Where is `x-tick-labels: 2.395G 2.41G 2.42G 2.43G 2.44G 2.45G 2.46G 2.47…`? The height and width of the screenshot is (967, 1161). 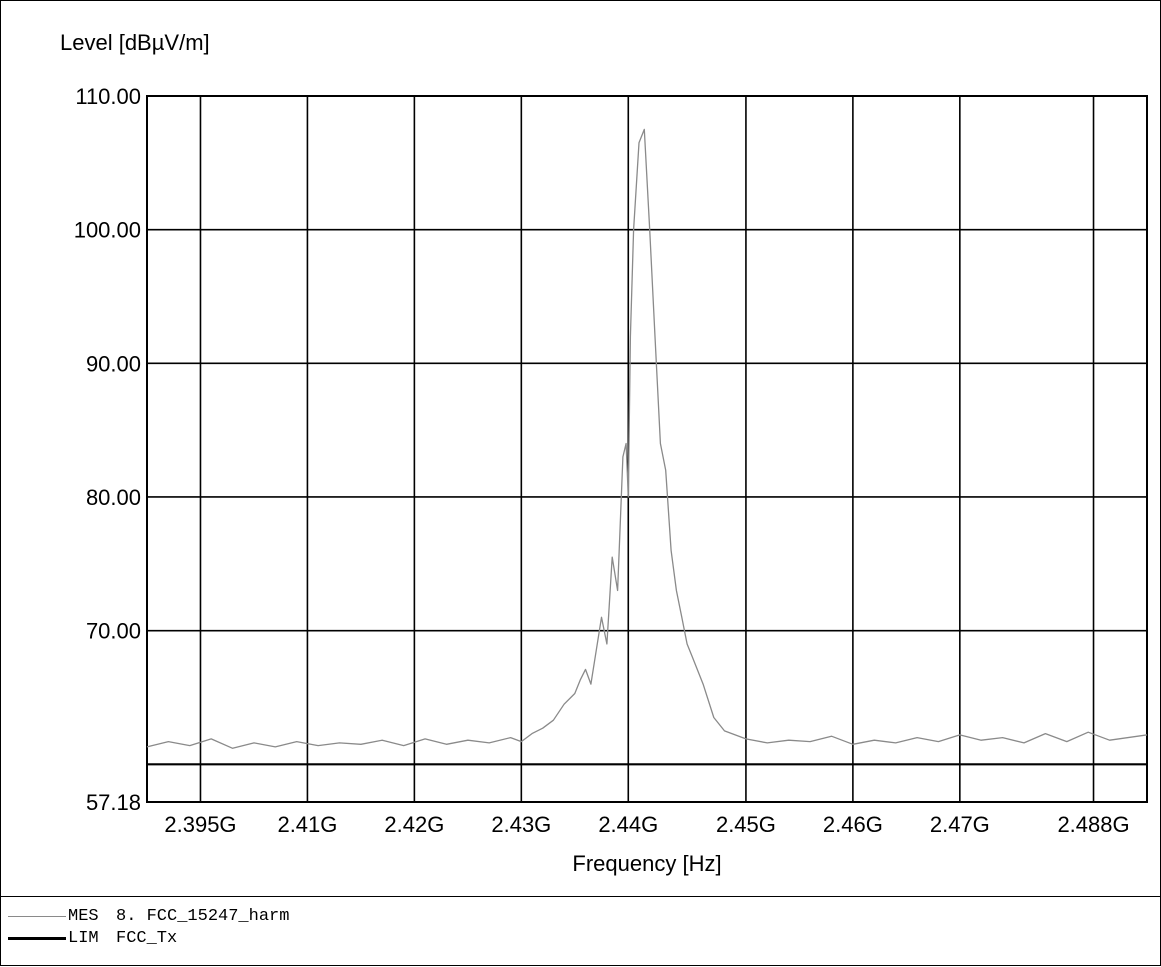 x-tick-labels: 2.395G 2.41G 2.42G 2.43G 2.44G 2.45G 2.46G 2.47… is located at coordinates (646, 824).